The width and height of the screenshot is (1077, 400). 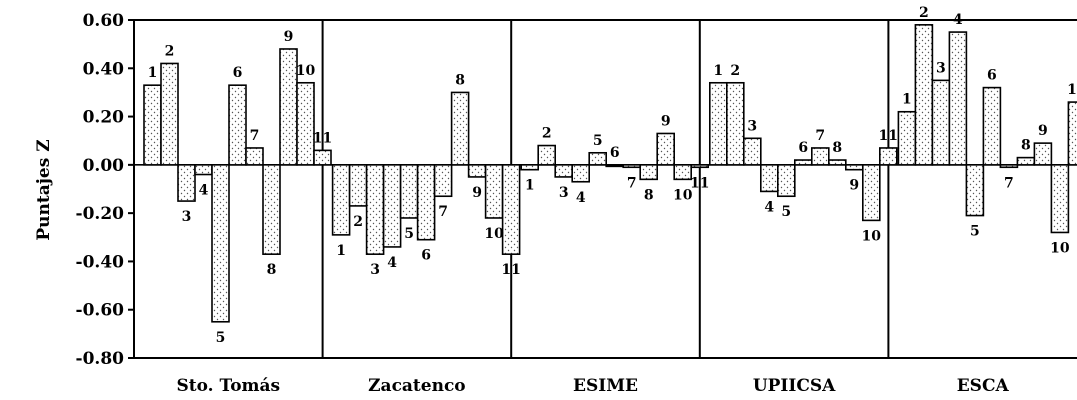 What do you see at coordinates (104, 21) in the screenshot?
I see `y-tick-label: 0.60` at bounding box center [104, 21].